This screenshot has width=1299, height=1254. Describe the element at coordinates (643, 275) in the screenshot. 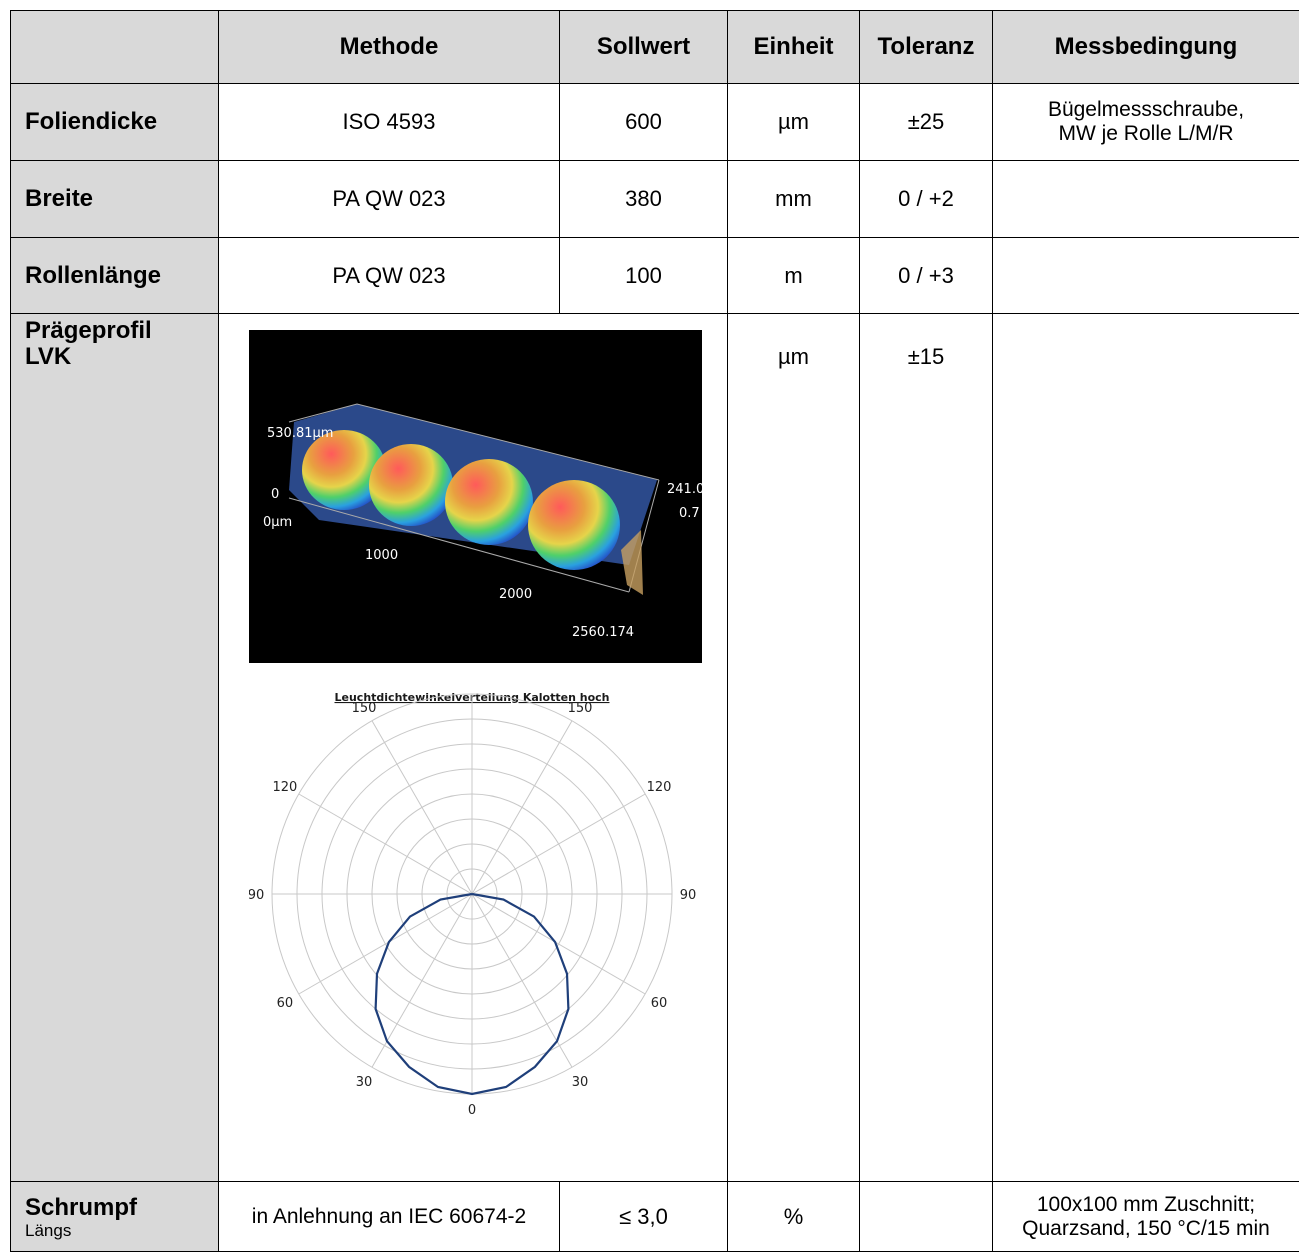

I see `sollwert-cell: 100` at that location.